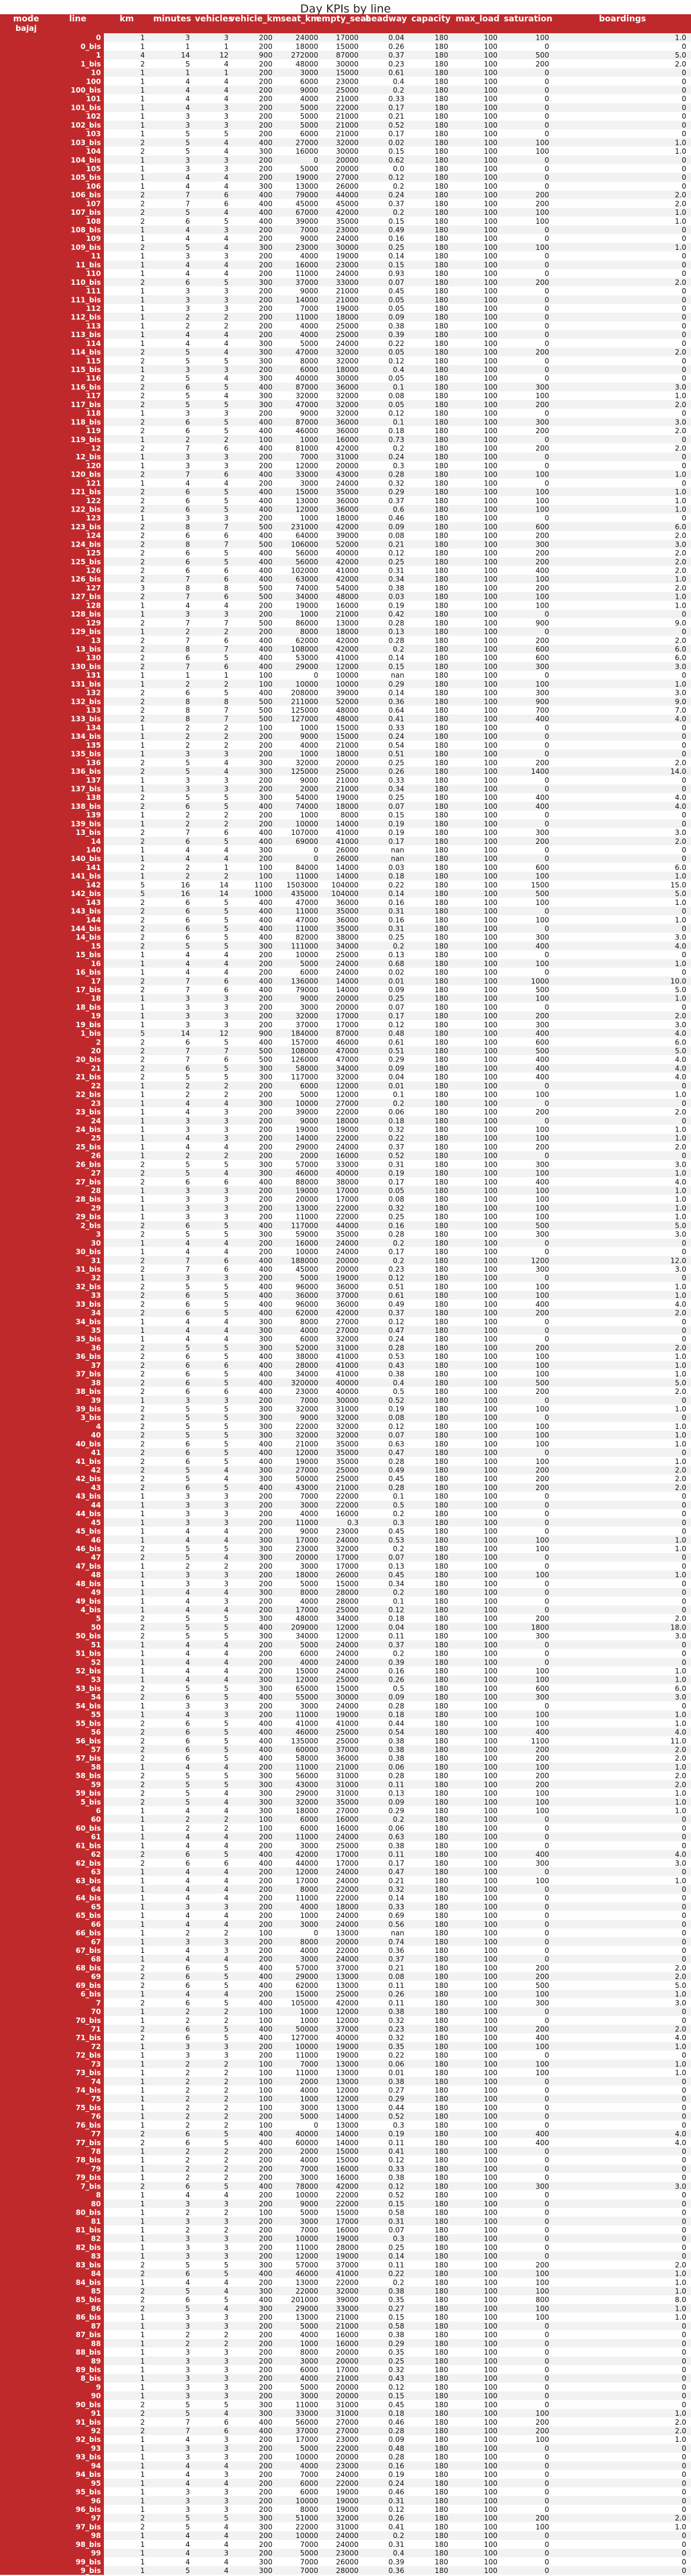  I want to click on row-label: 44, so click(96, 1505).